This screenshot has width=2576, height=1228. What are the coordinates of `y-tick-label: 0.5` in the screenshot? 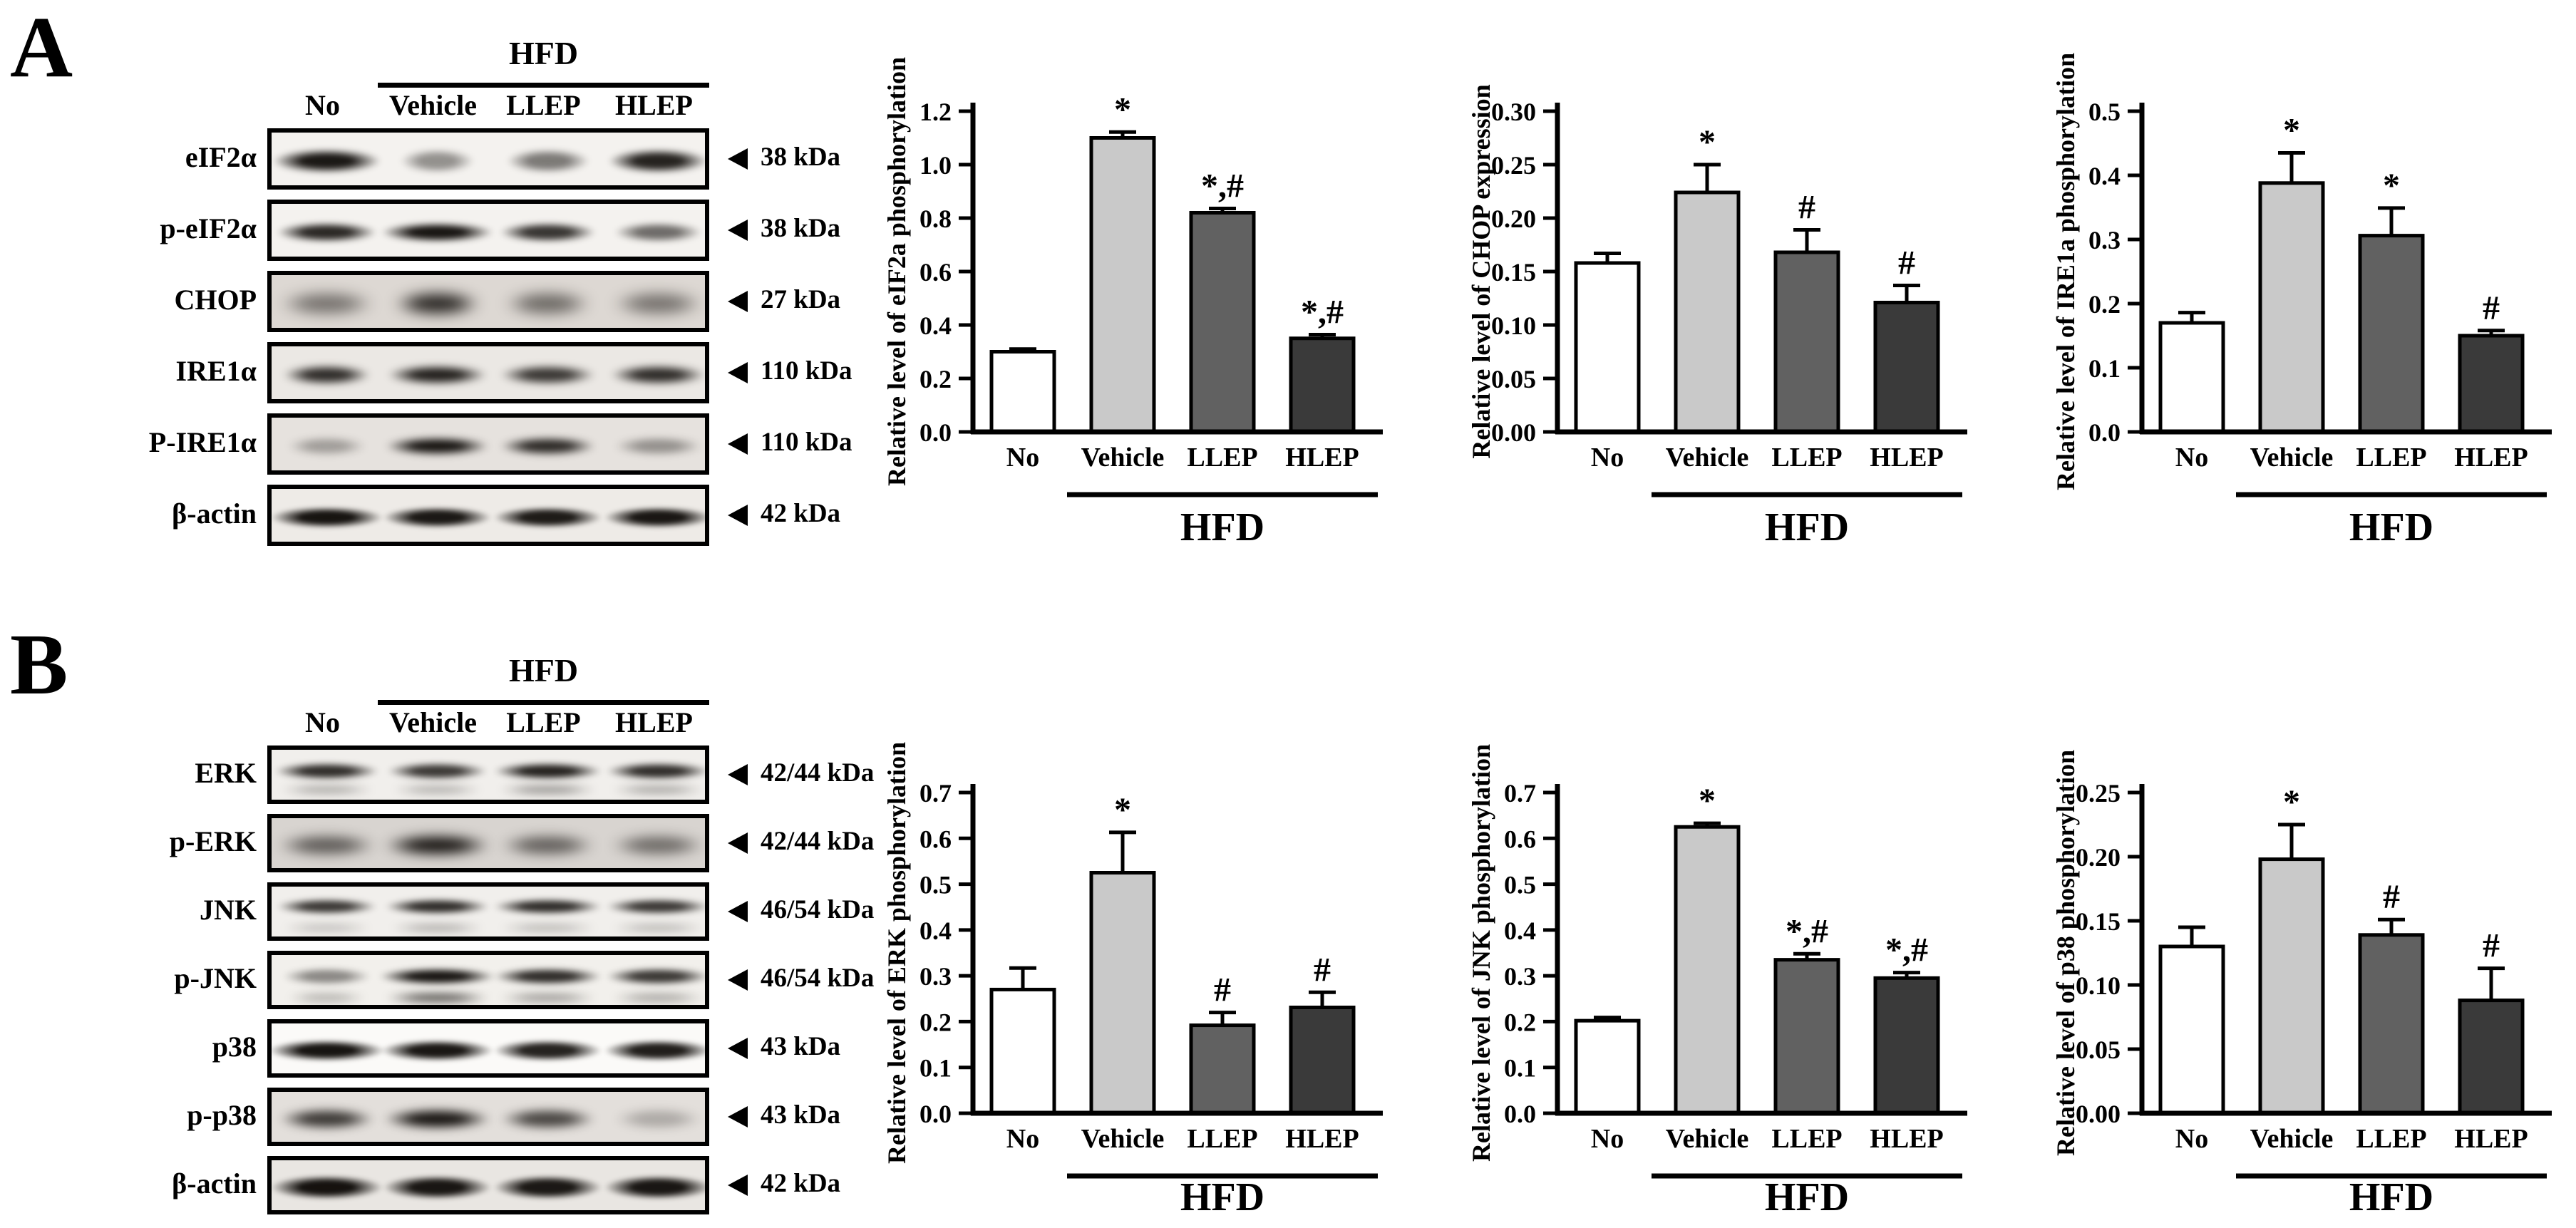 It's located at (2104, 112).